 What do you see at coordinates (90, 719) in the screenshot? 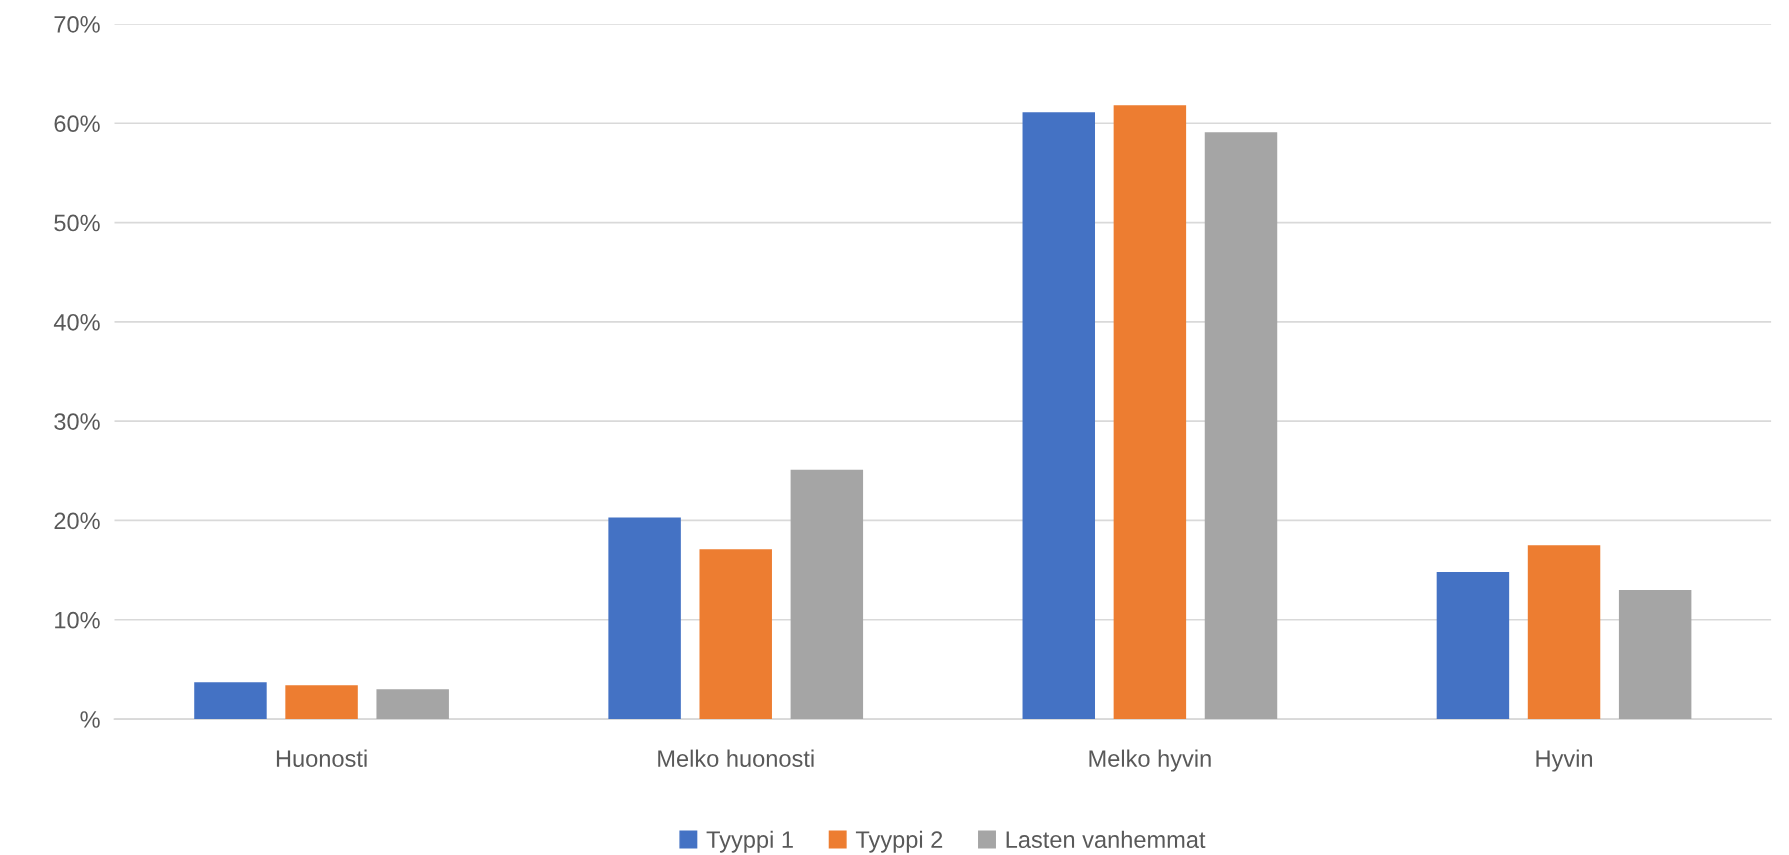
I see `y-tick-label: %` at bounding box center [90, 719].